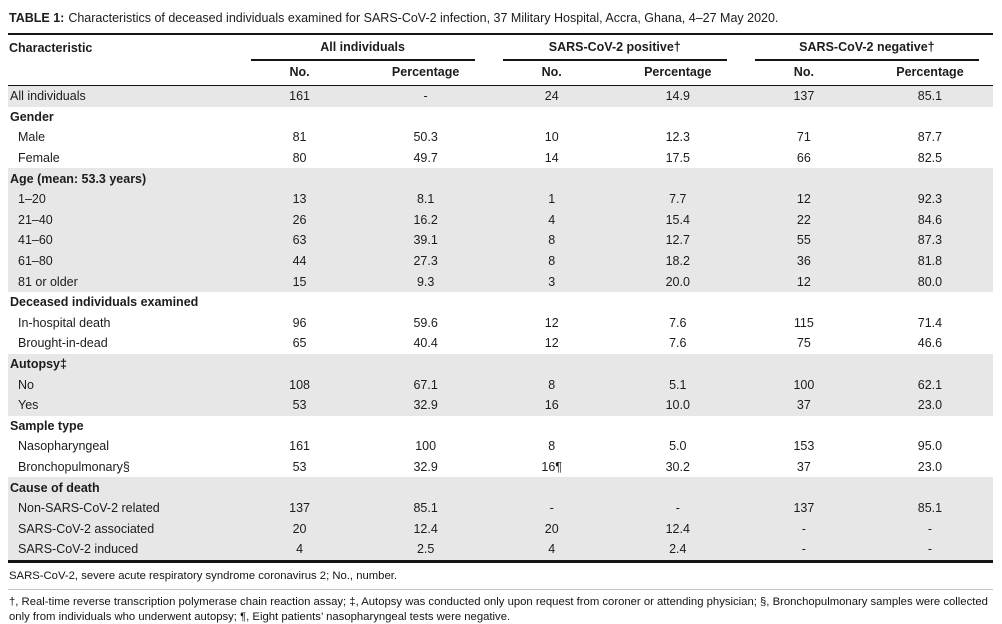 This screenshot has height=624, width=1002. Describe the element at coordinates (930, 446) in the screenshot. I see `cell-value: 95.0` at that location.